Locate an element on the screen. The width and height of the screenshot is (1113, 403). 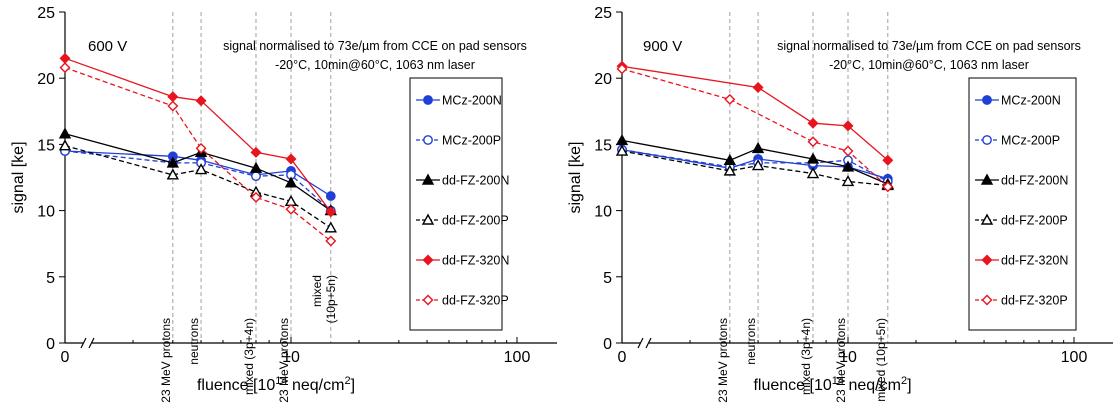
fluence-line-label: mixed (10p+5n) is located at coordinates (881, 360).